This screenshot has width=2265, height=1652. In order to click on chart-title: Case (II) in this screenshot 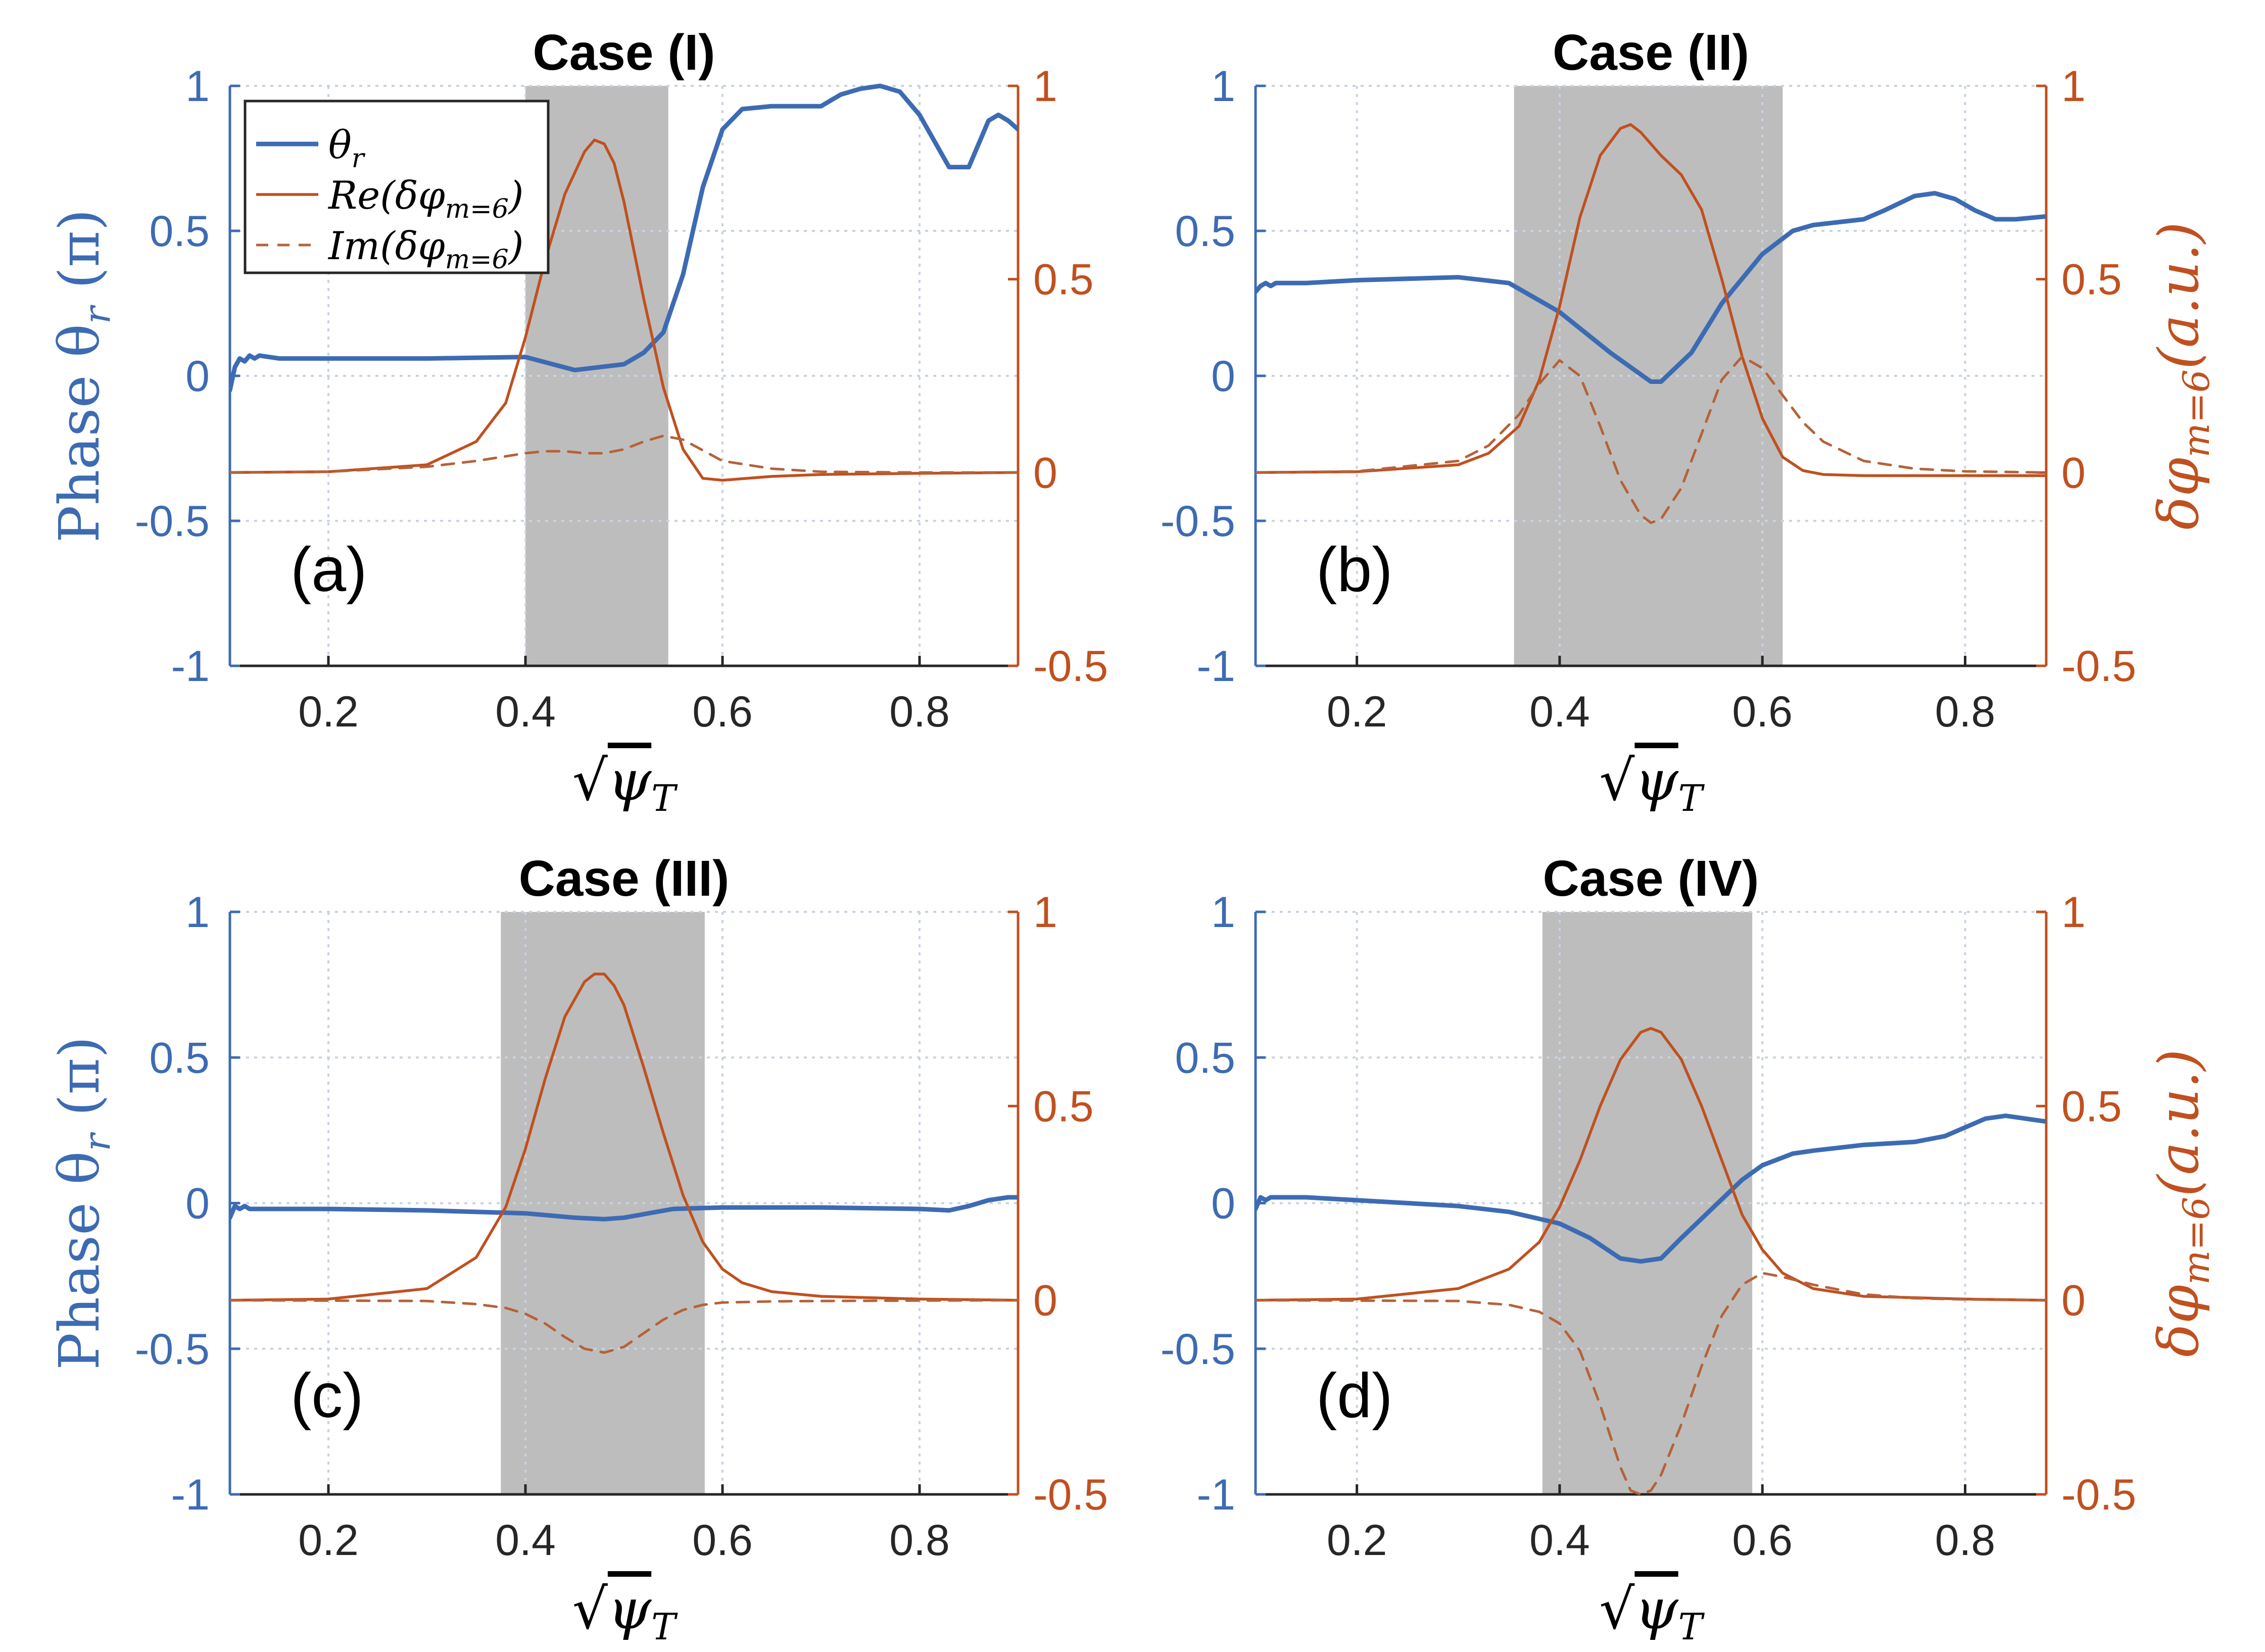, I will do `click(1651, 52)`.